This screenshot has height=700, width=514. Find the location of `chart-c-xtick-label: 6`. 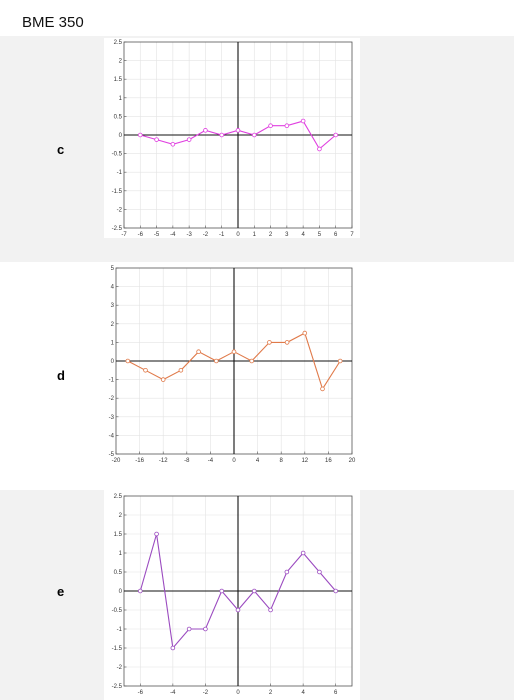

chart-c-xtick-label: 6 is located at coordinates (336, 235).